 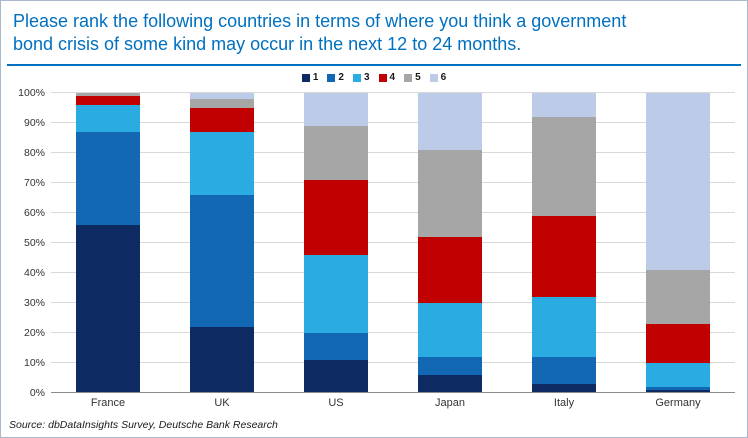 What do you see at coordinates (564, 402) in the screenshot?
I see `x-tick-label: Italy` at bounding box center [564, 402].